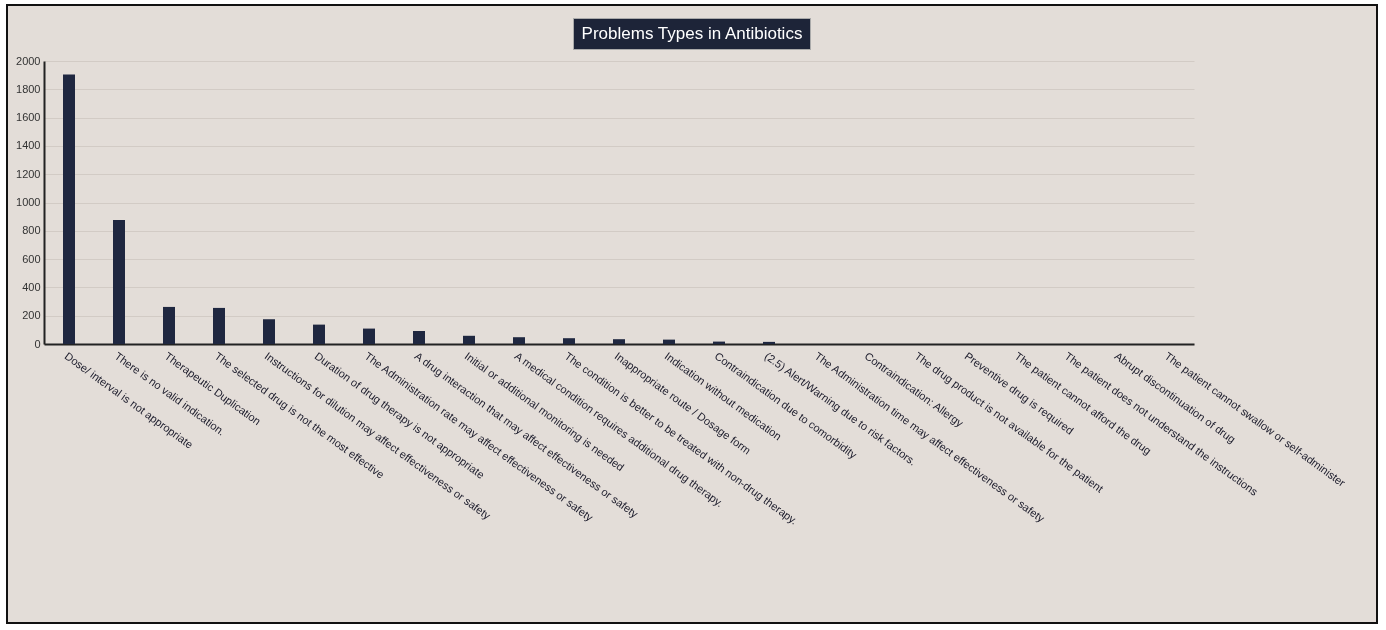  I want to click on y-tick-label: 1600, so click(28, 117).